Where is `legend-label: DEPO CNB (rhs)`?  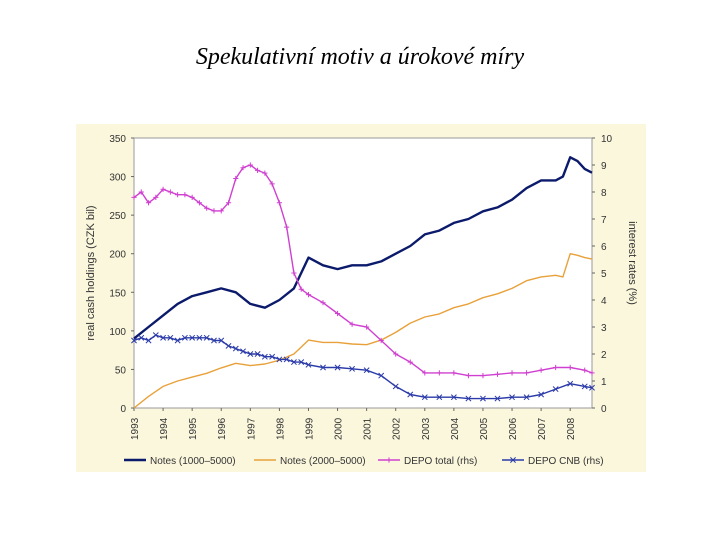 legend-label: DEPO CNB (rhs) is located at coordinates (566, 461).